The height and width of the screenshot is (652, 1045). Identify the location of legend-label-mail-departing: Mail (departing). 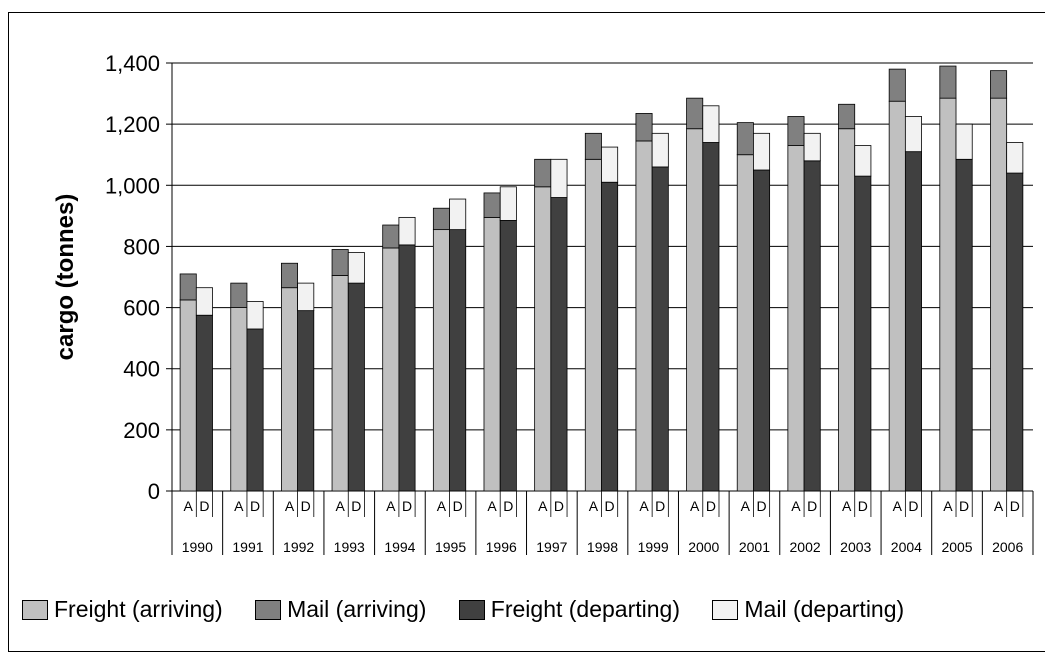
(824, 609).